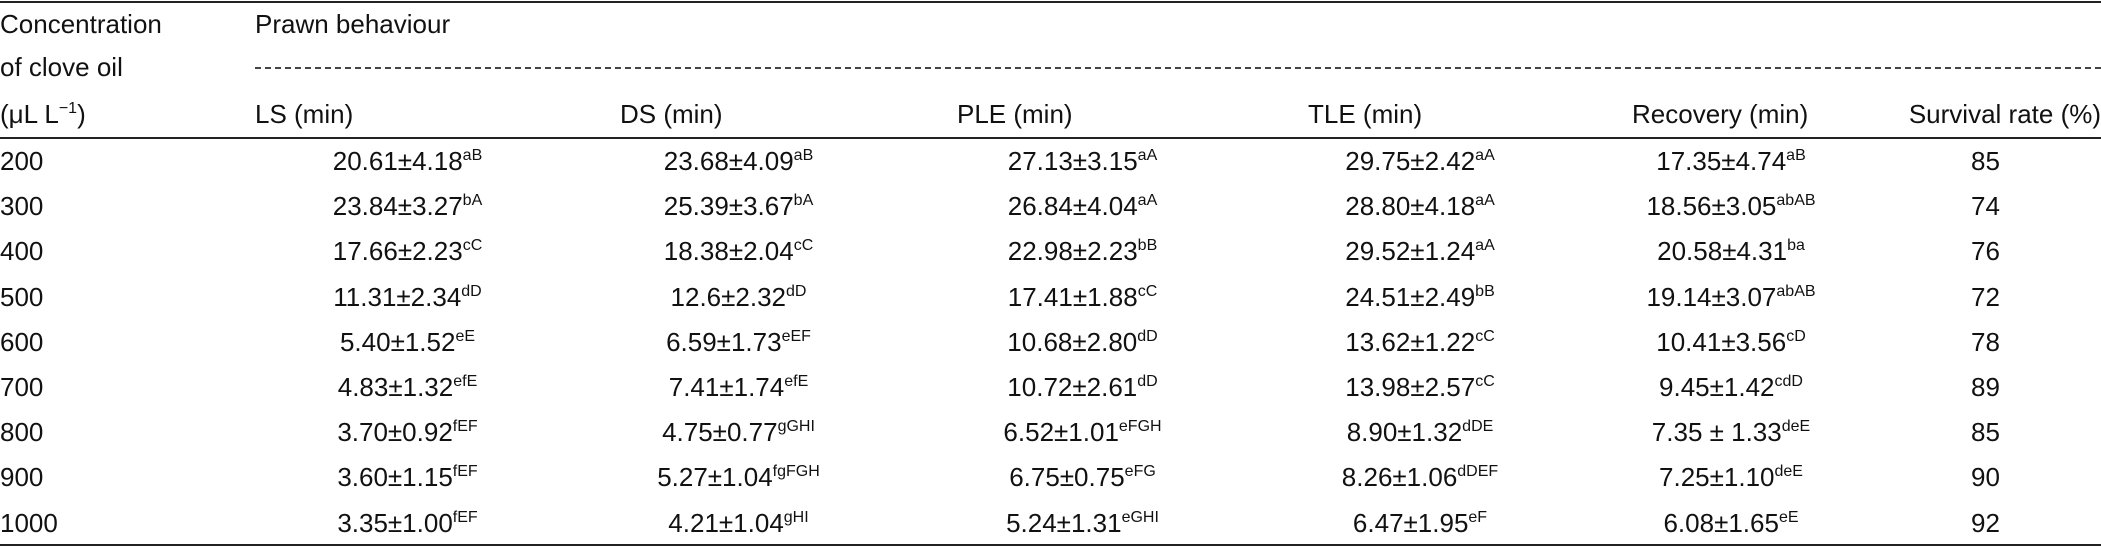 The image size is (2101, 548). What do you see at coordinates (1072, 296) in the screenshot?
I see `cell-value: 17.41±1.88` at bounding box center [1072, 296].